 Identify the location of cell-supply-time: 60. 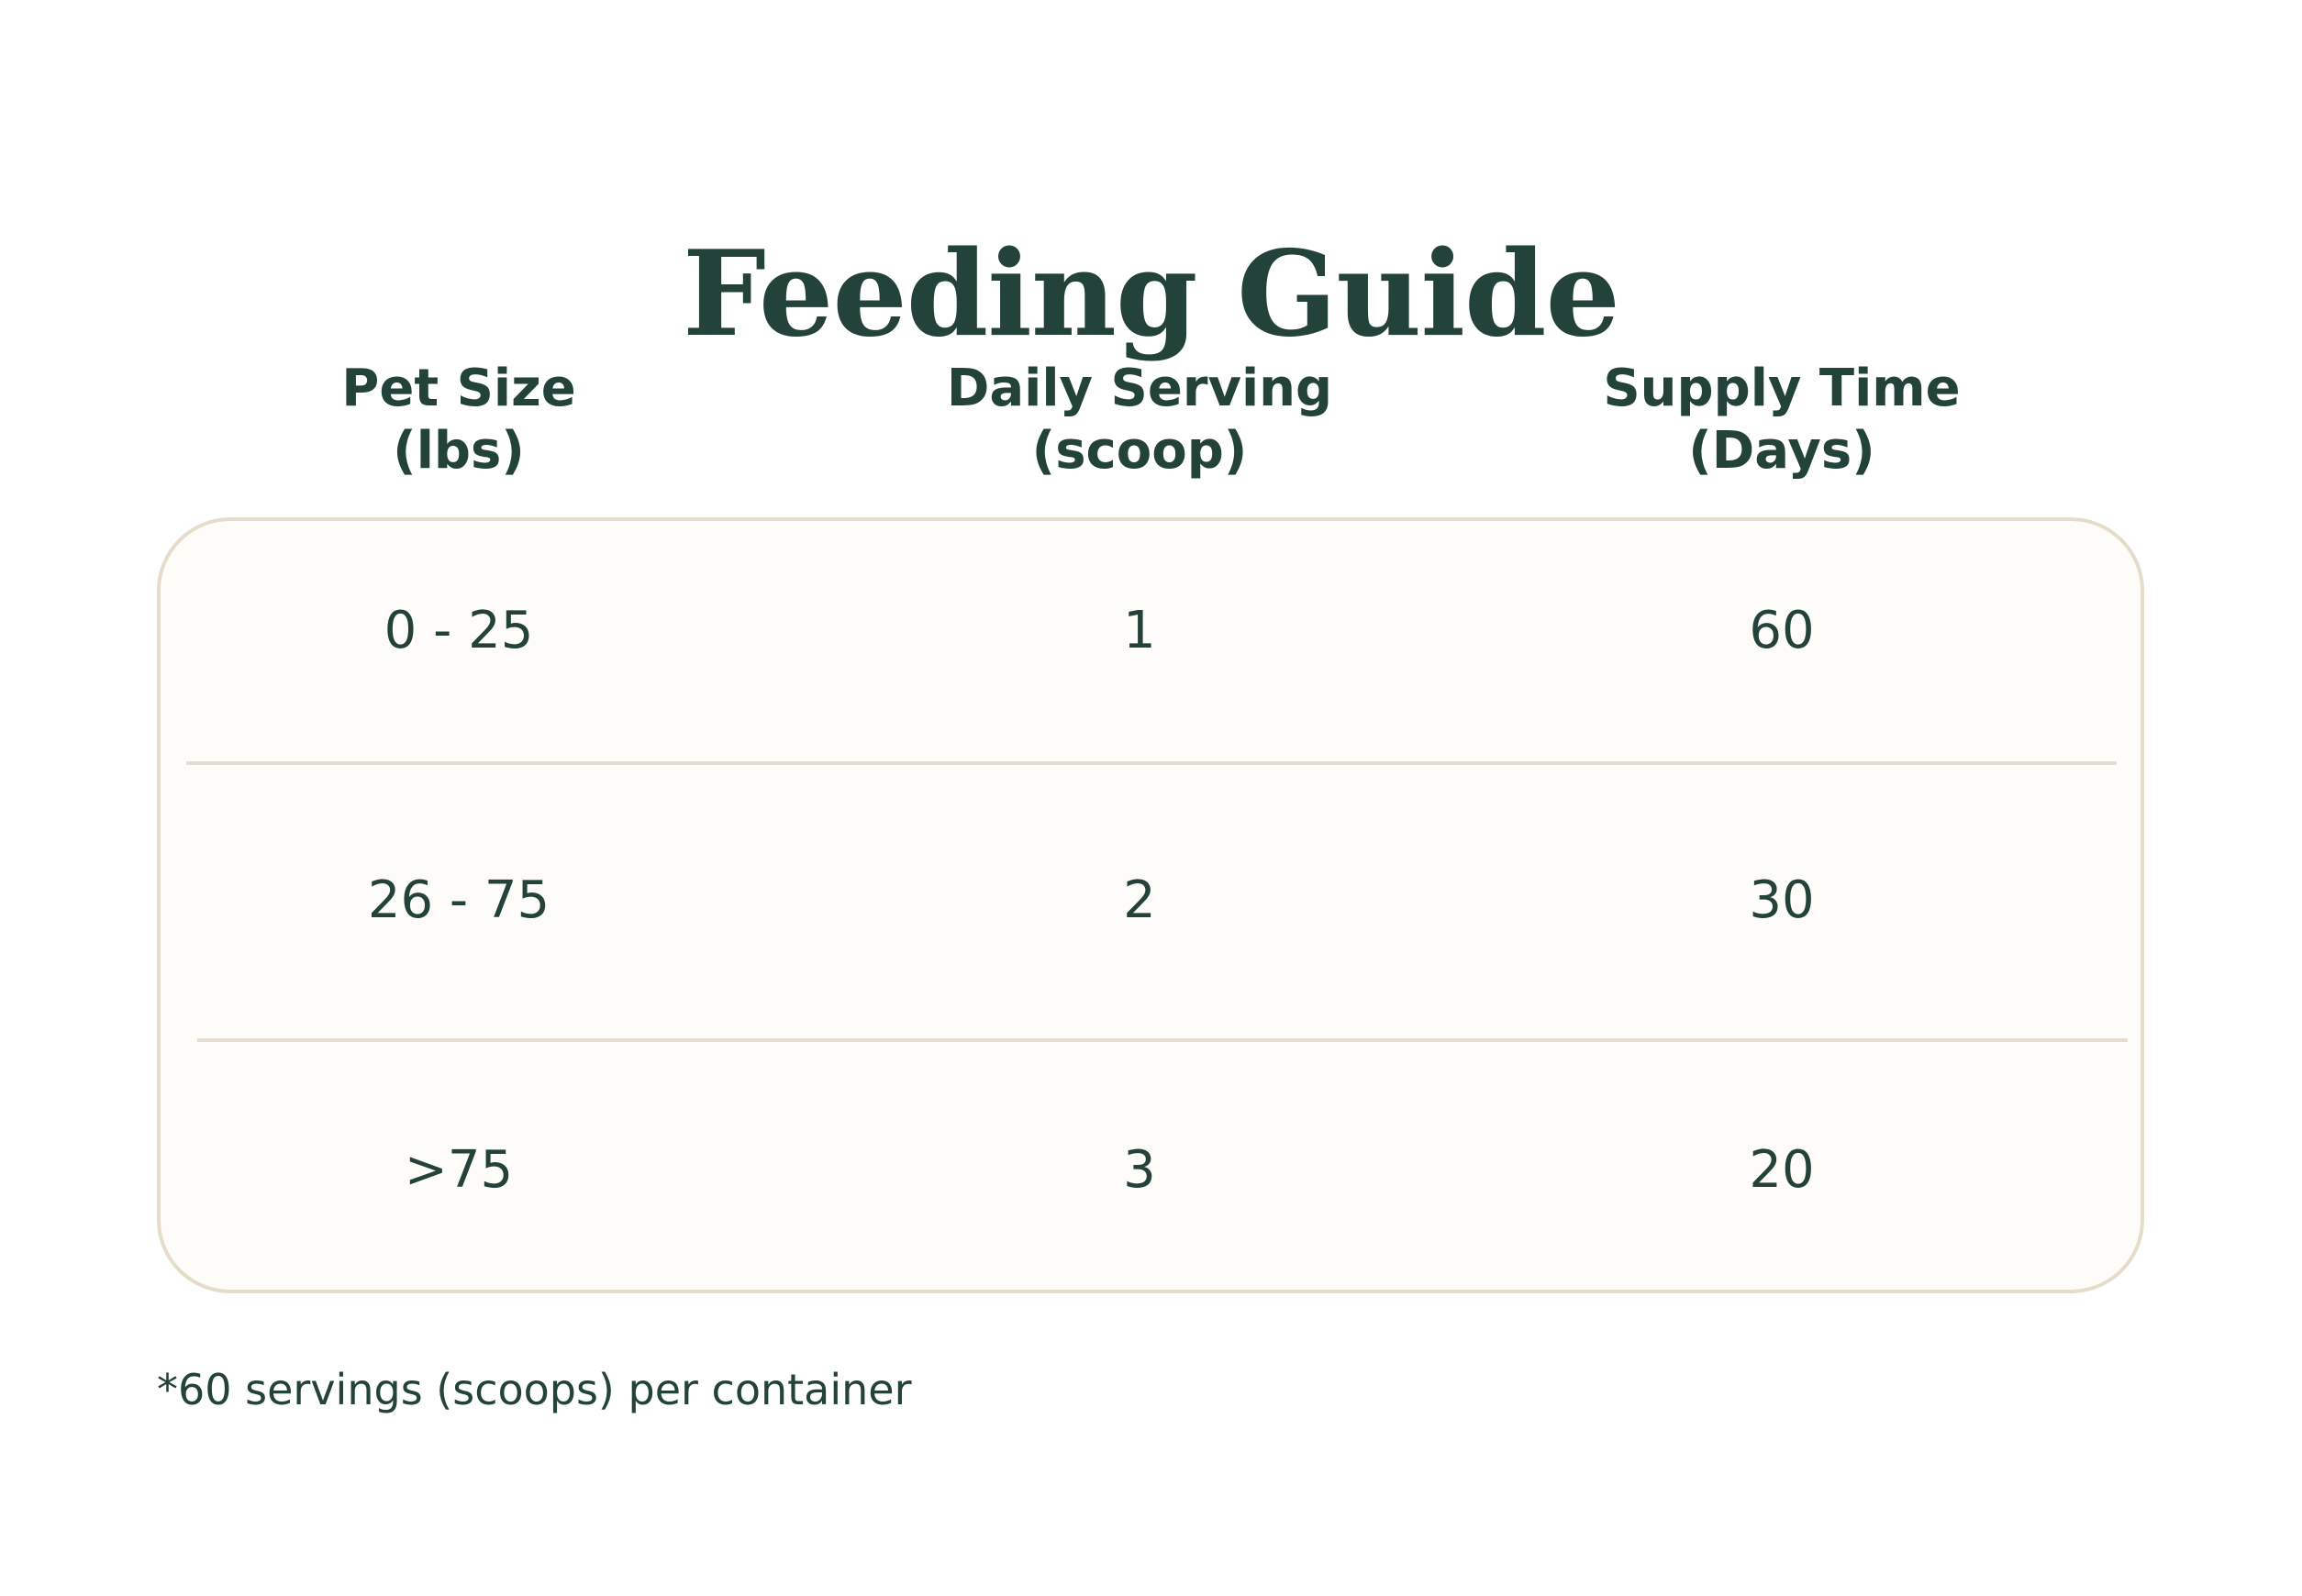
(1782, 630).